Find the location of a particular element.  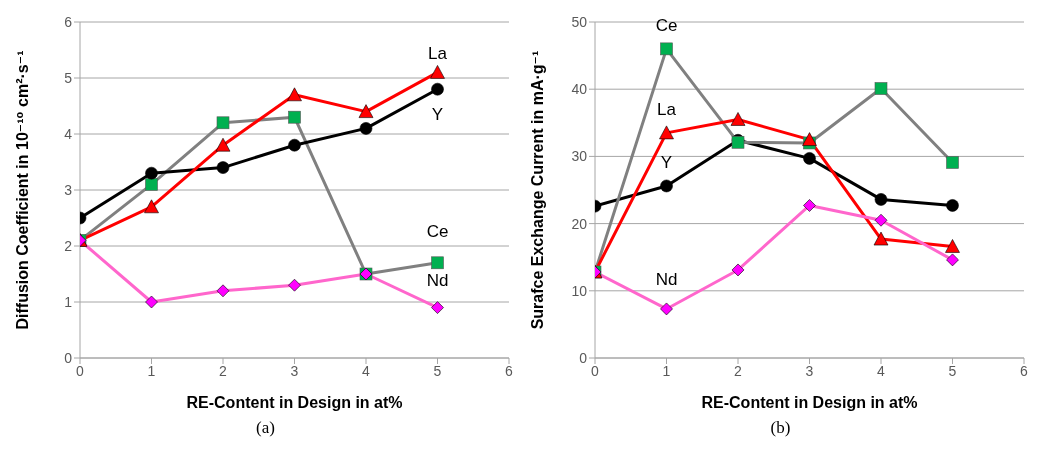

y-tick-label: 6 is located at coordinates (68, 21).